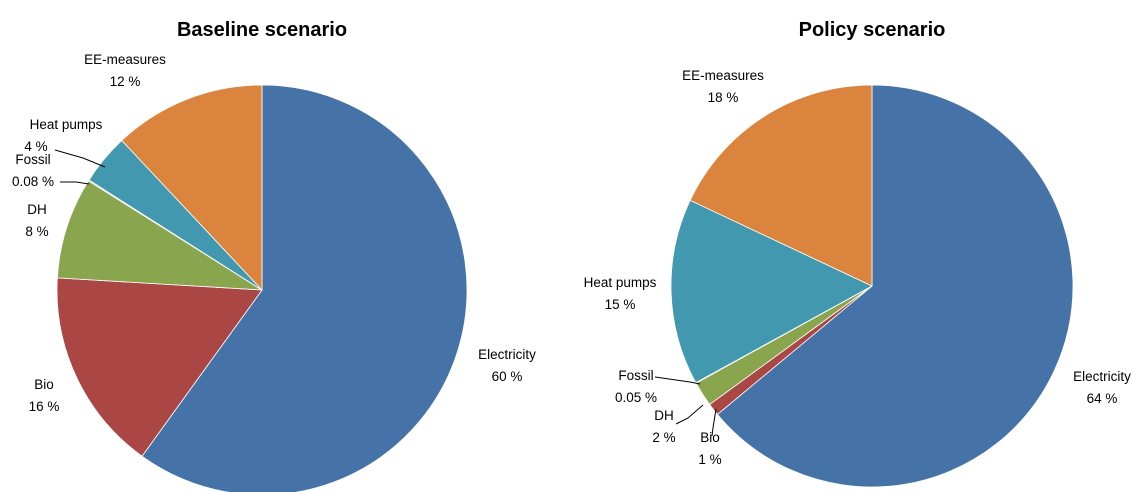 The image size is (1142, 492). I want to click on leader-line-dh, so click(689, 414).